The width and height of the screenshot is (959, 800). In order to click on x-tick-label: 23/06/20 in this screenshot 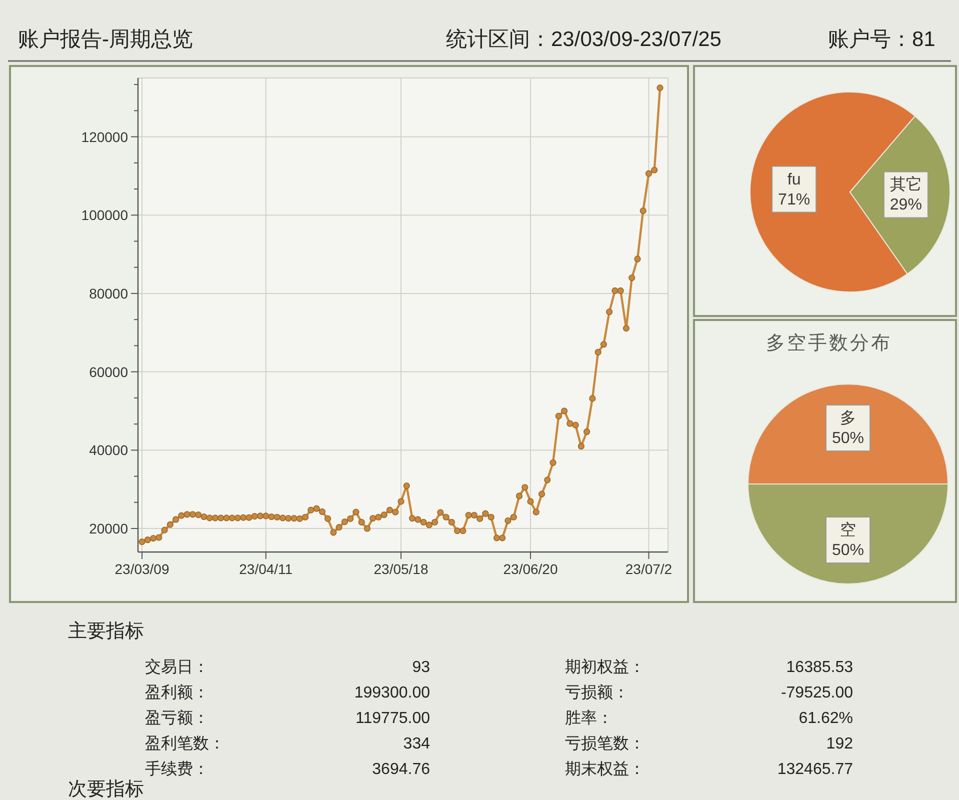, I will do `click(530, 569)`.